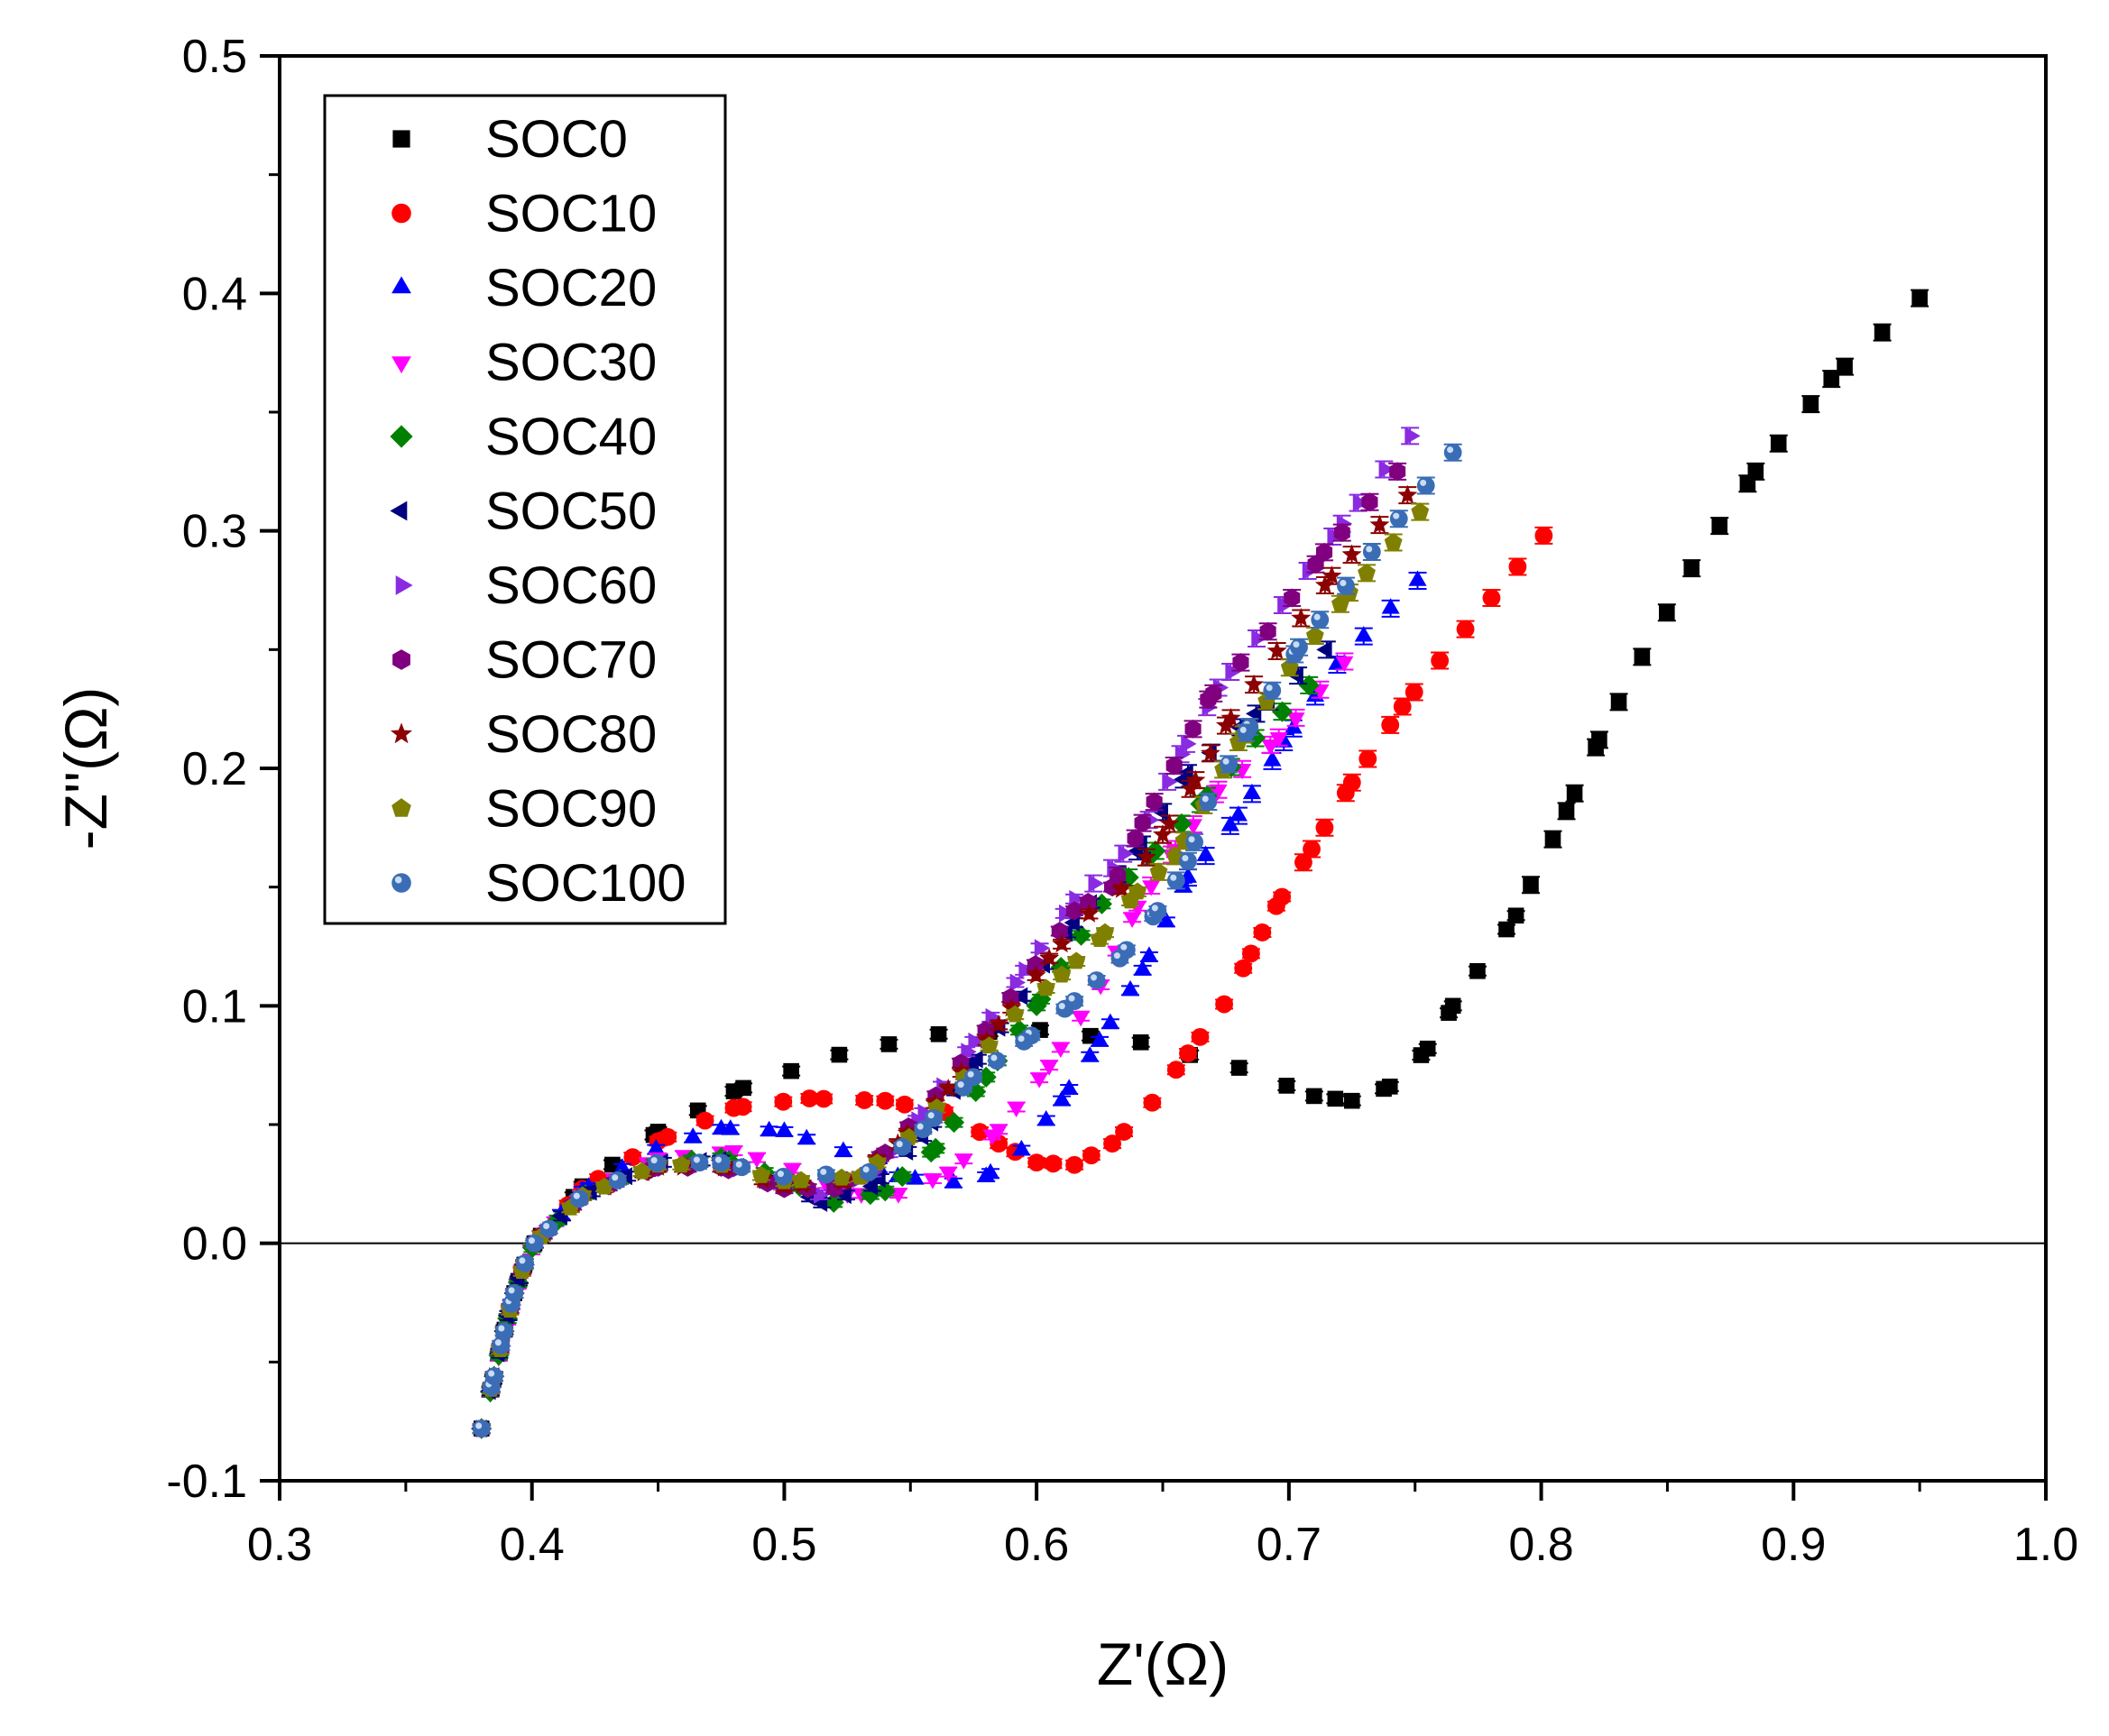 Image resolution: width=2109 pixels, height=1736 pixels. I want to click on legend-marker, so click(404, 585).